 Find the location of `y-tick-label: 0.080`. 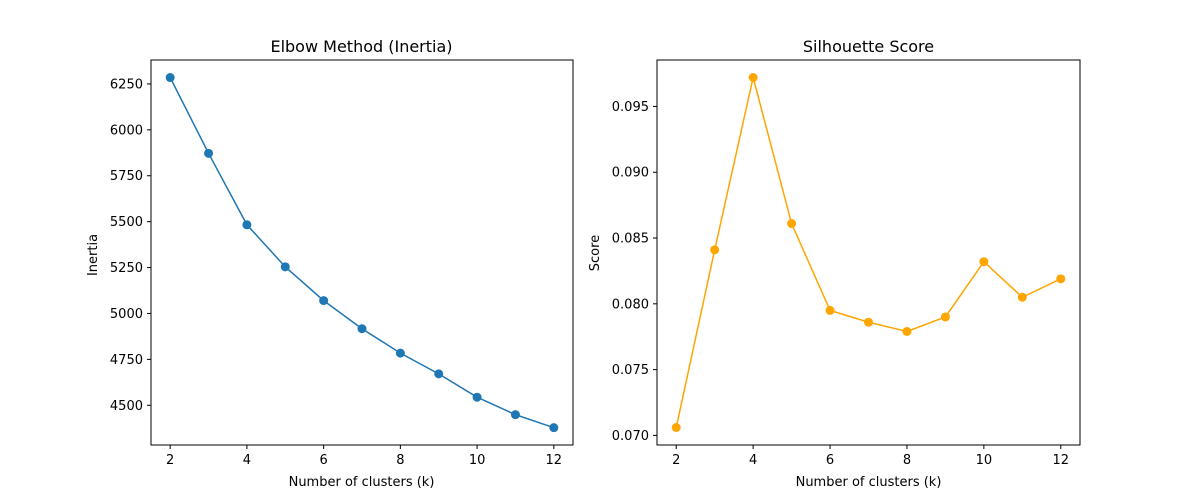

y-tick-label: 0.080 is located at coordinates (630, 304).